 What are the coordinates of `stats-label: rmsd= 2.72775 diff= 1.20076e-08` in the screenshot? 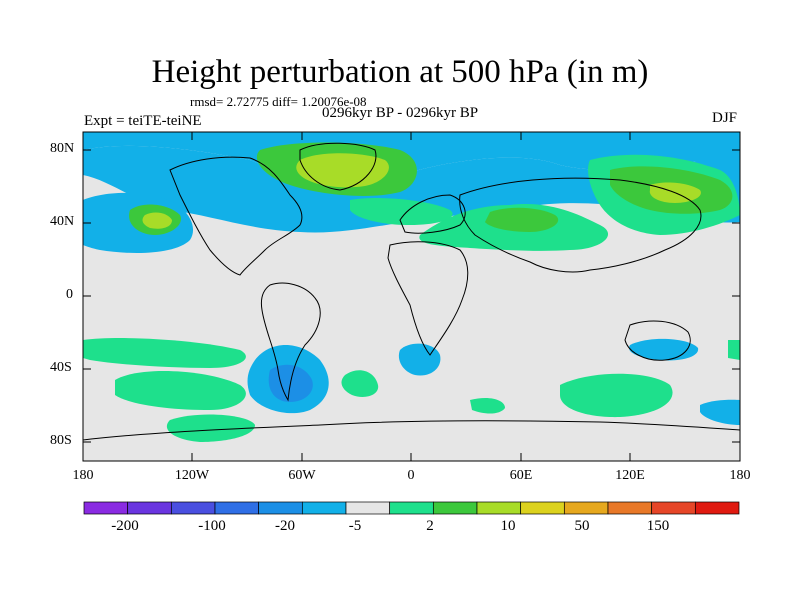 It's located at (278, 101).